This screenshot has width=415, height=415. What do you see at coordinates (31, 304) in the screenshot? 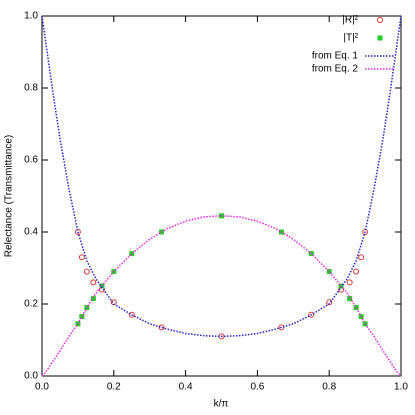
I see `y-tick-label: 0.2` at bounding box center [31, 304].